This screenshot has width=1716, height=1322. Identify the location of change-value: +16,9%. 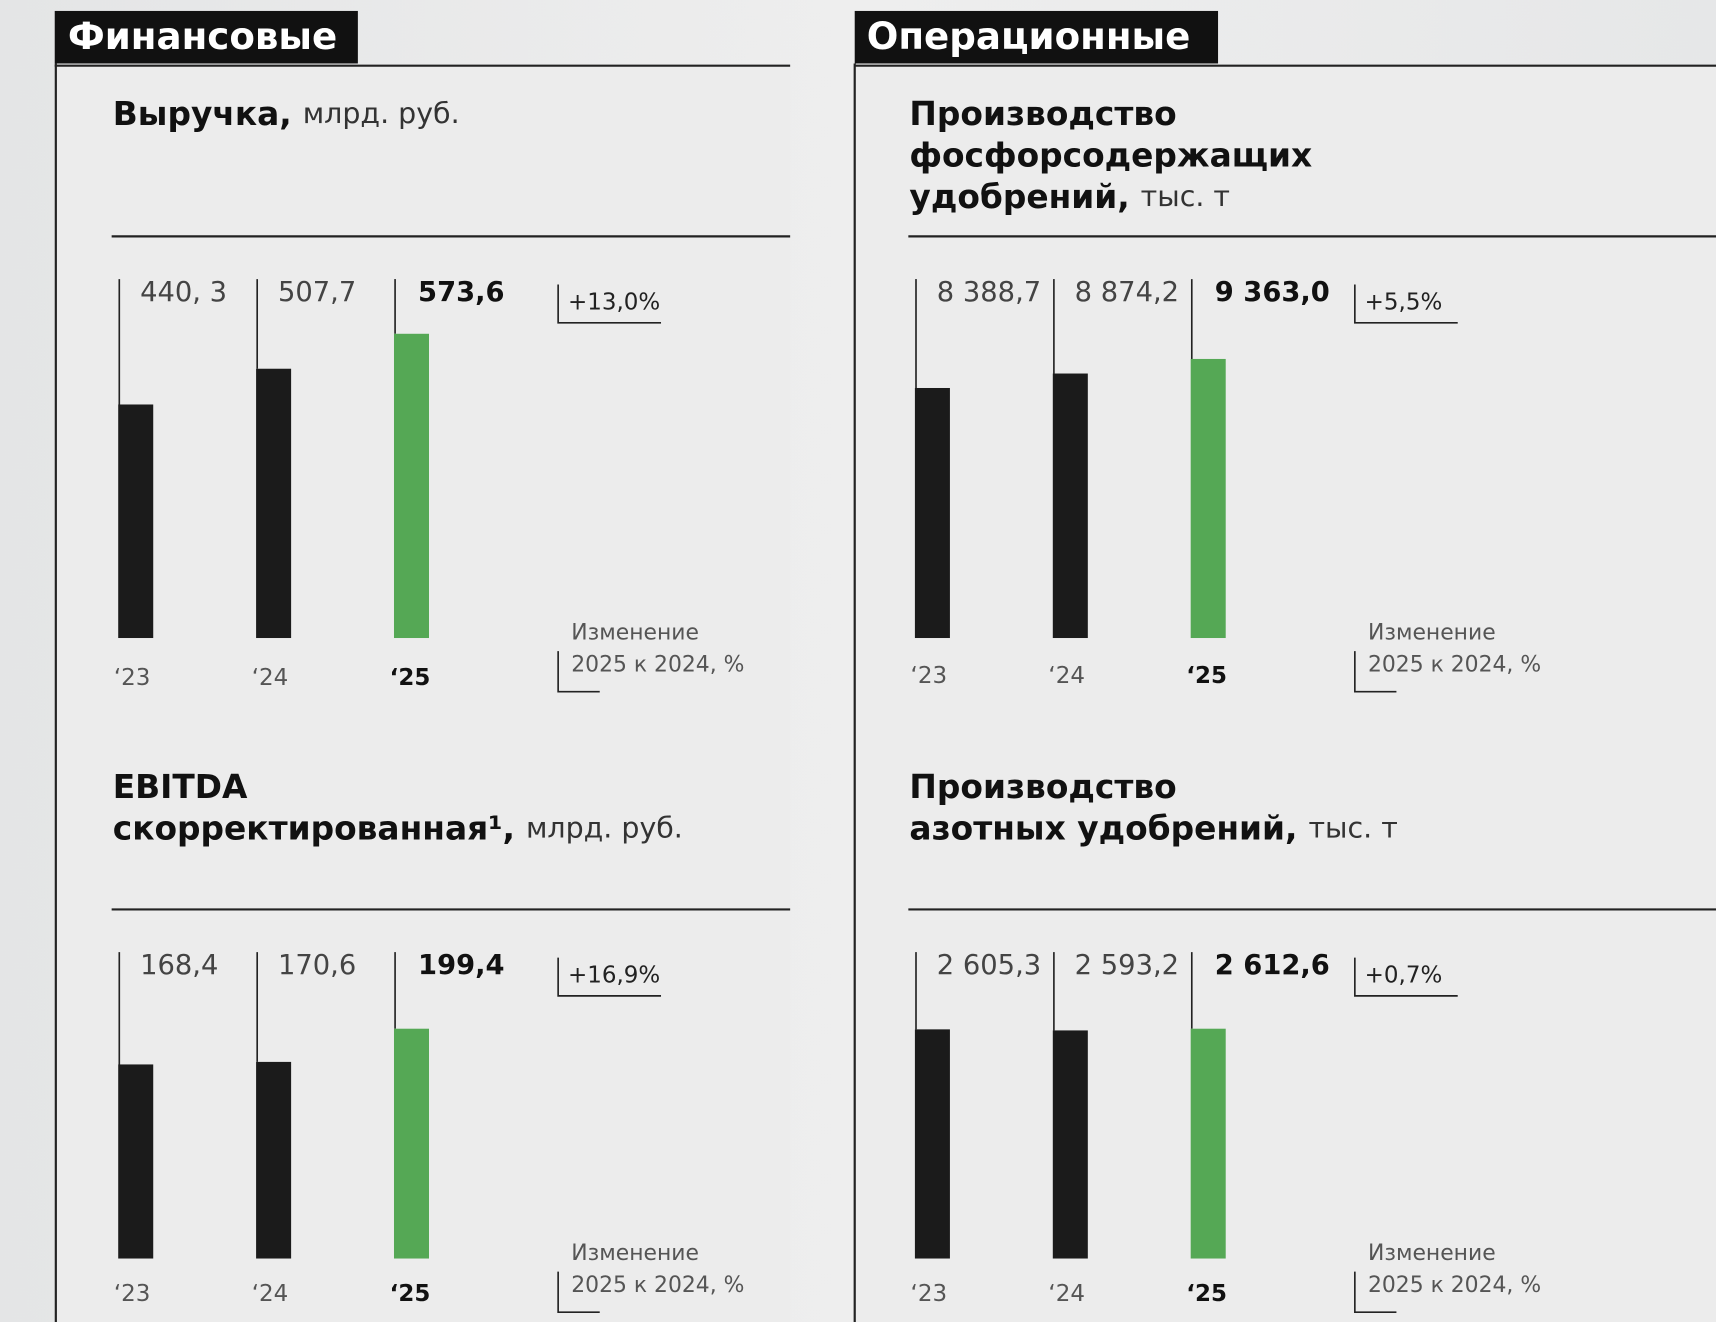
(614, 976).